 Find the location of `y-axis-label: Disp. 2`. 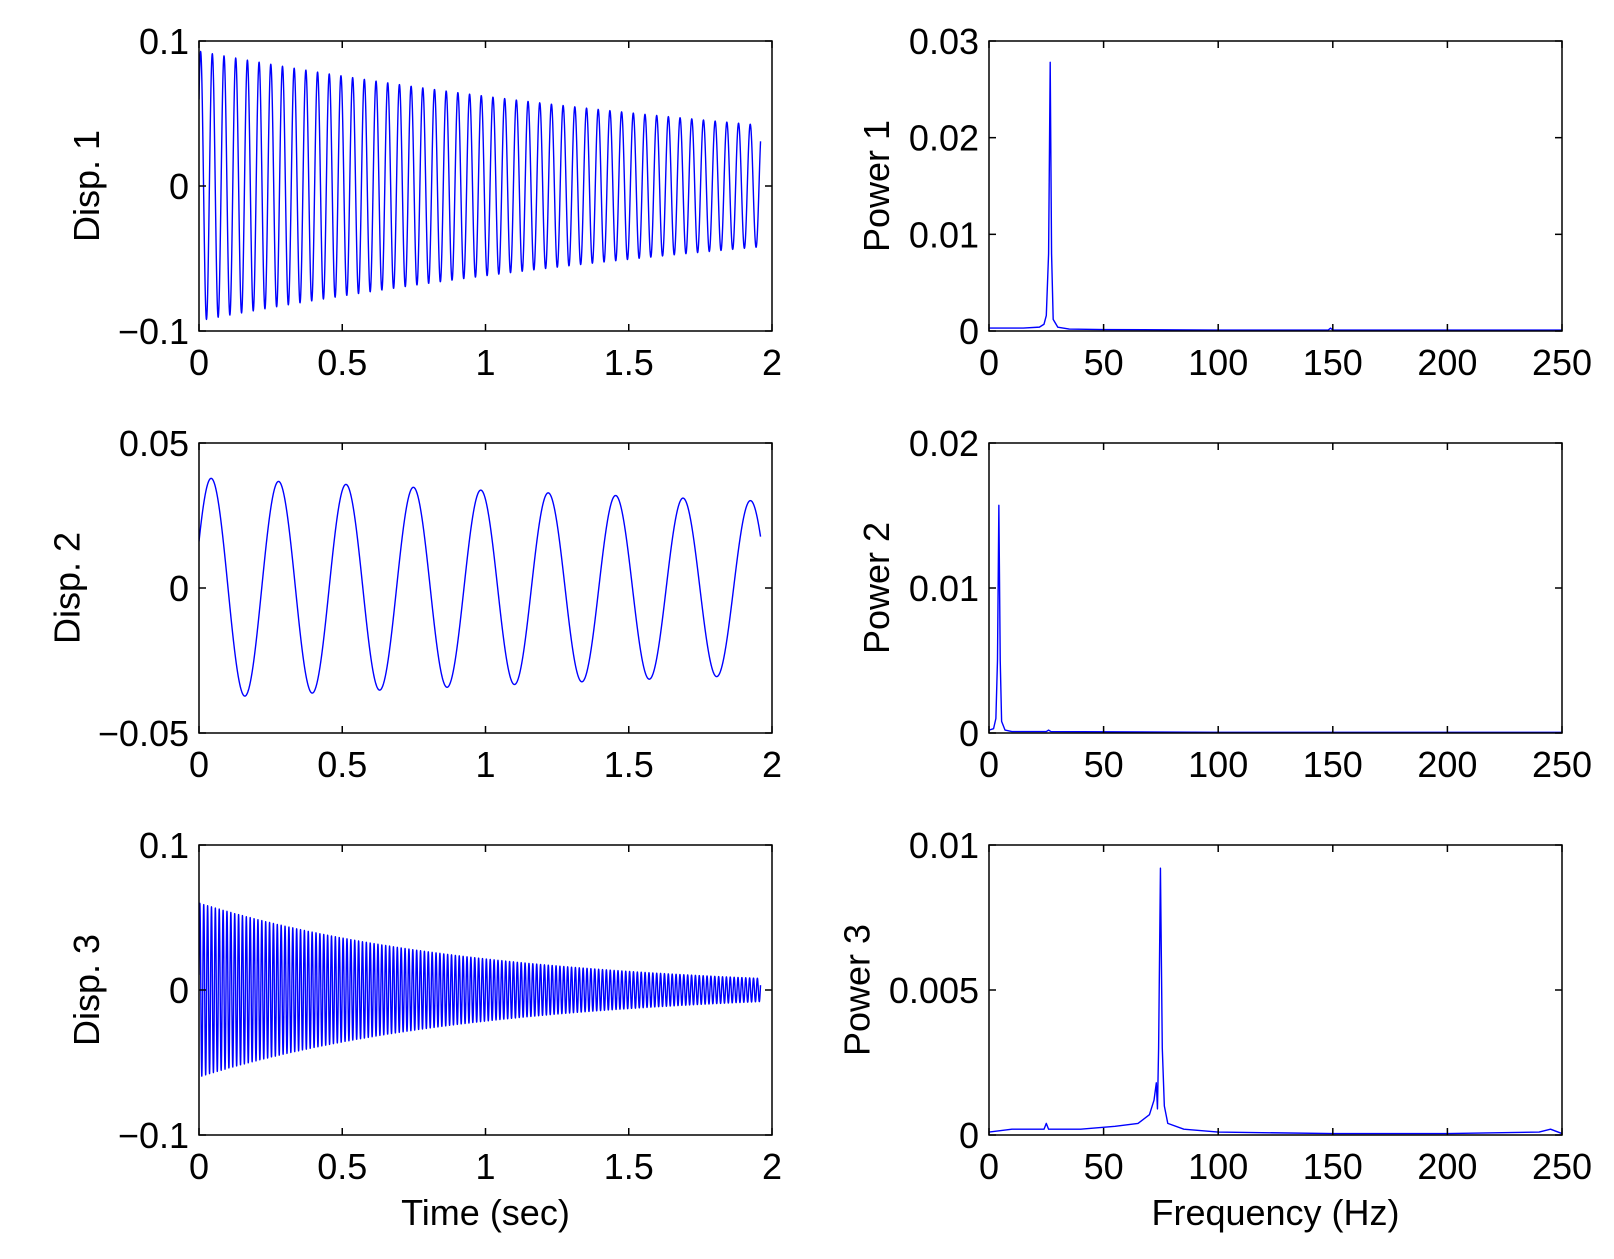

y-axis-label: Disp. 2 is located at coordinates (67, 588).